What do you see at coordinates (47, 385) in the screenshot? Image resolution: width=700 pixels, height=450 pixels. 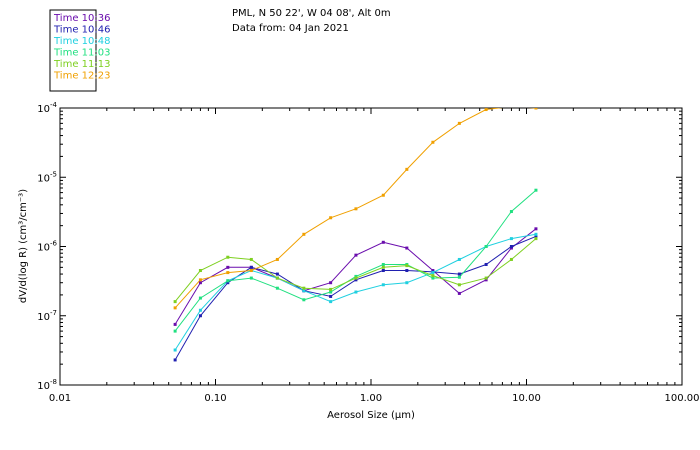 I see `y-tick-label: 10⁻⁸` at bounding box center [47, 385].